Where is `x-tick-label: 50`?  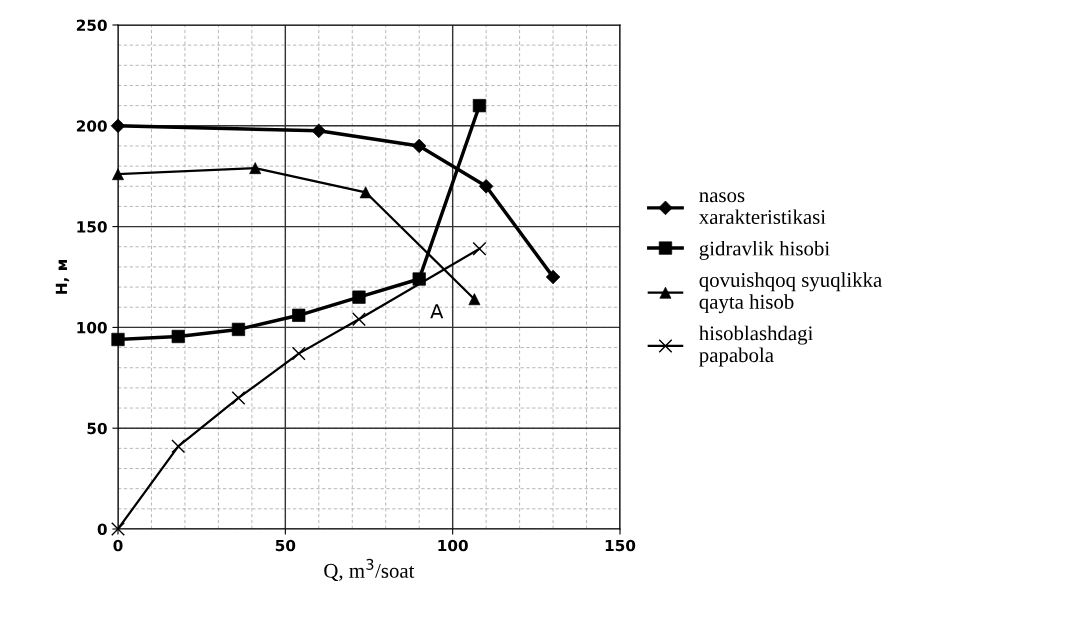
x-tick-label: 50 is located at coordinates (285, 545).